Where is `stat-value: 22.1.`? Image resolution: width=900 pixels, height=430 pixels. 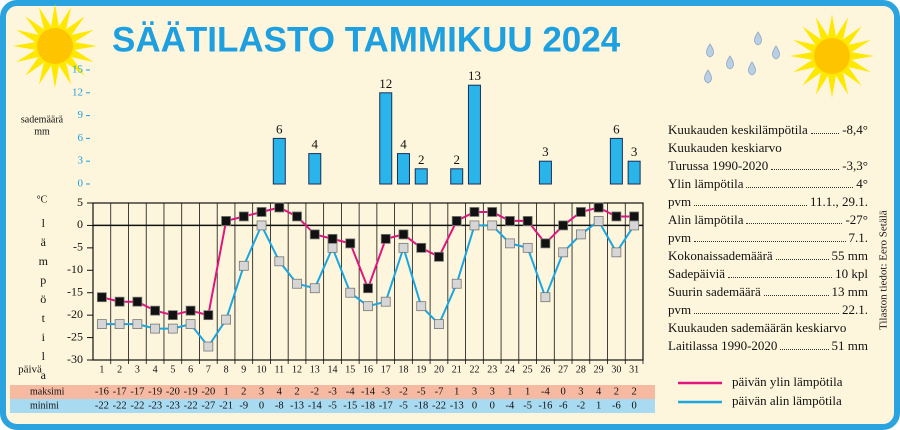
stat-value: 22.1. is located at coordinates (855, 309).